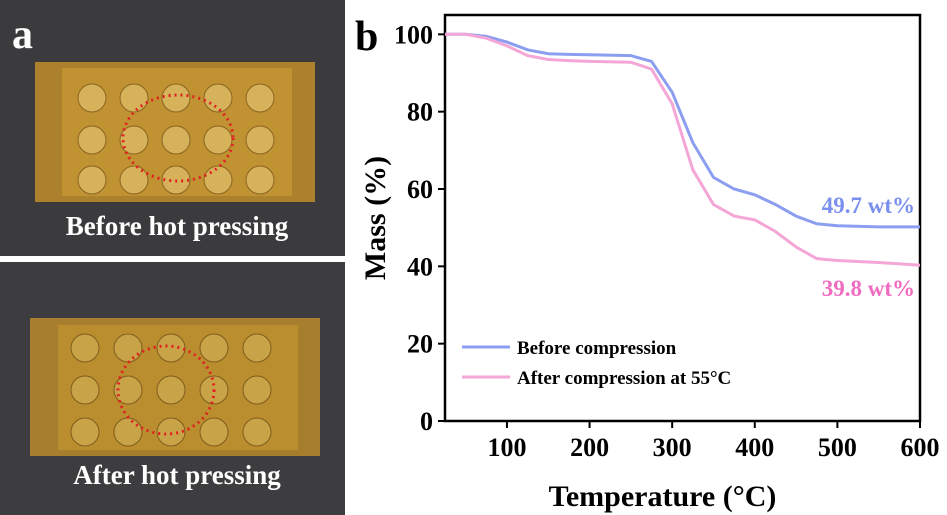 This screenshot has width=947, height=515. What do you see at coordinates (177, 475) in the screenshot?
I see `photo-caption: After hot pressing` at bounding box center [177, 475].